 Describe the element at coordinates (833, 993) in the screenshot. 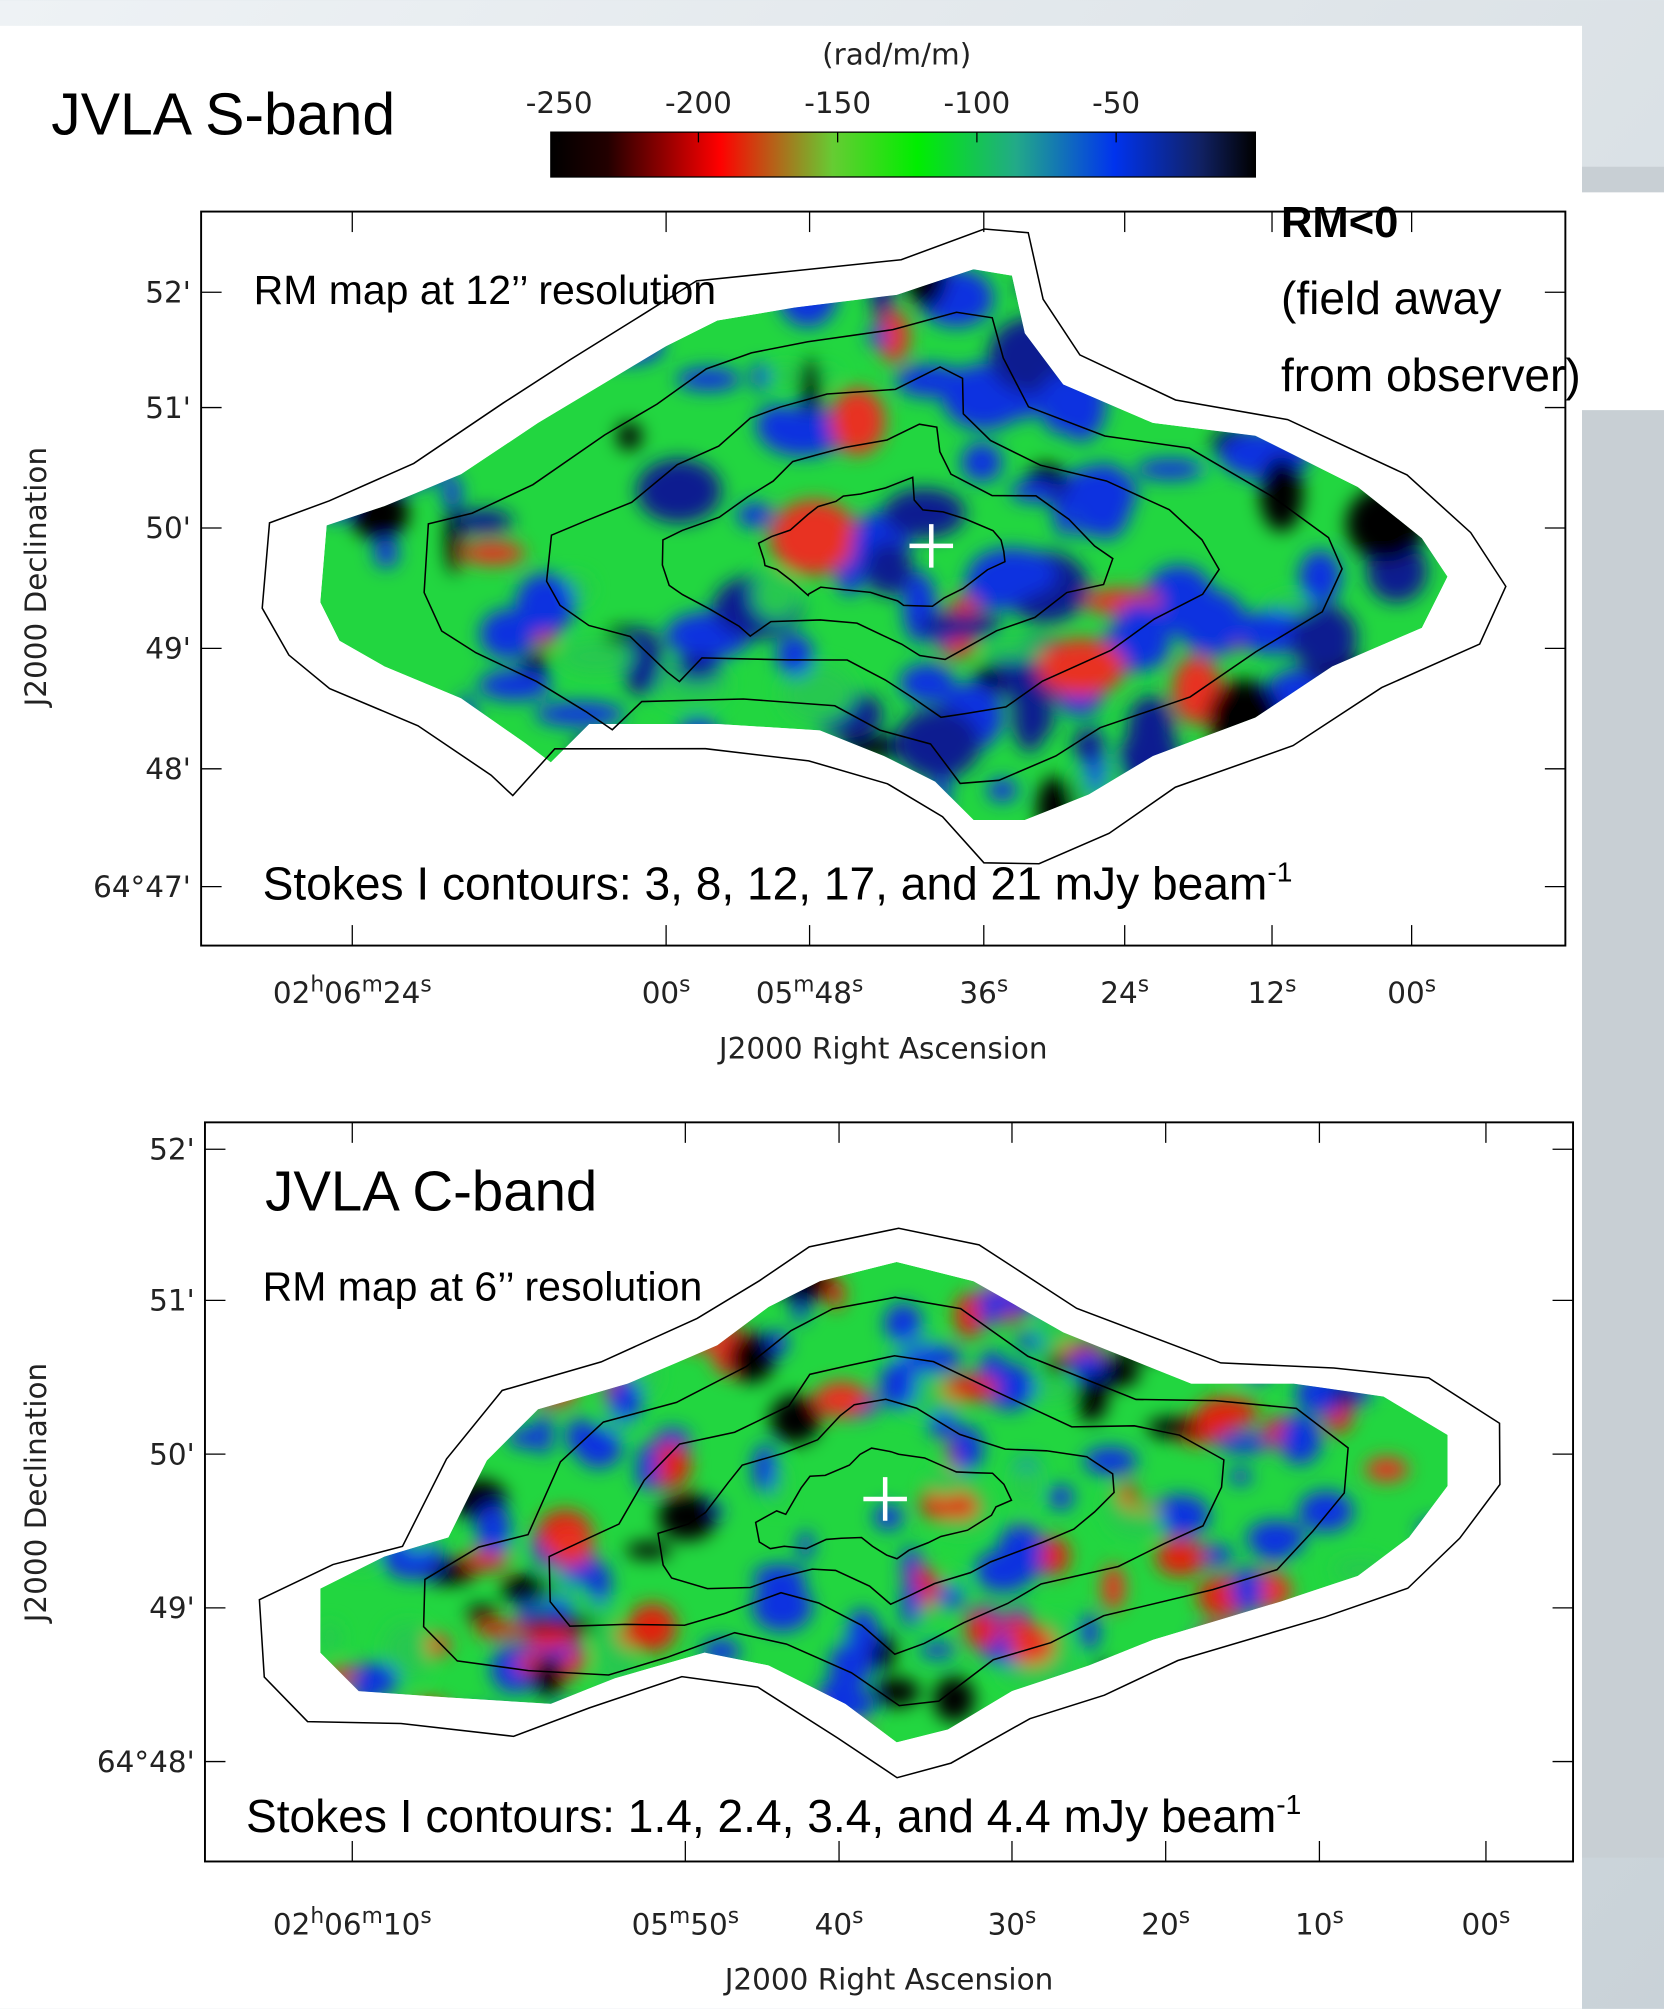

I see `x-tick-label-part: 48` at that location.